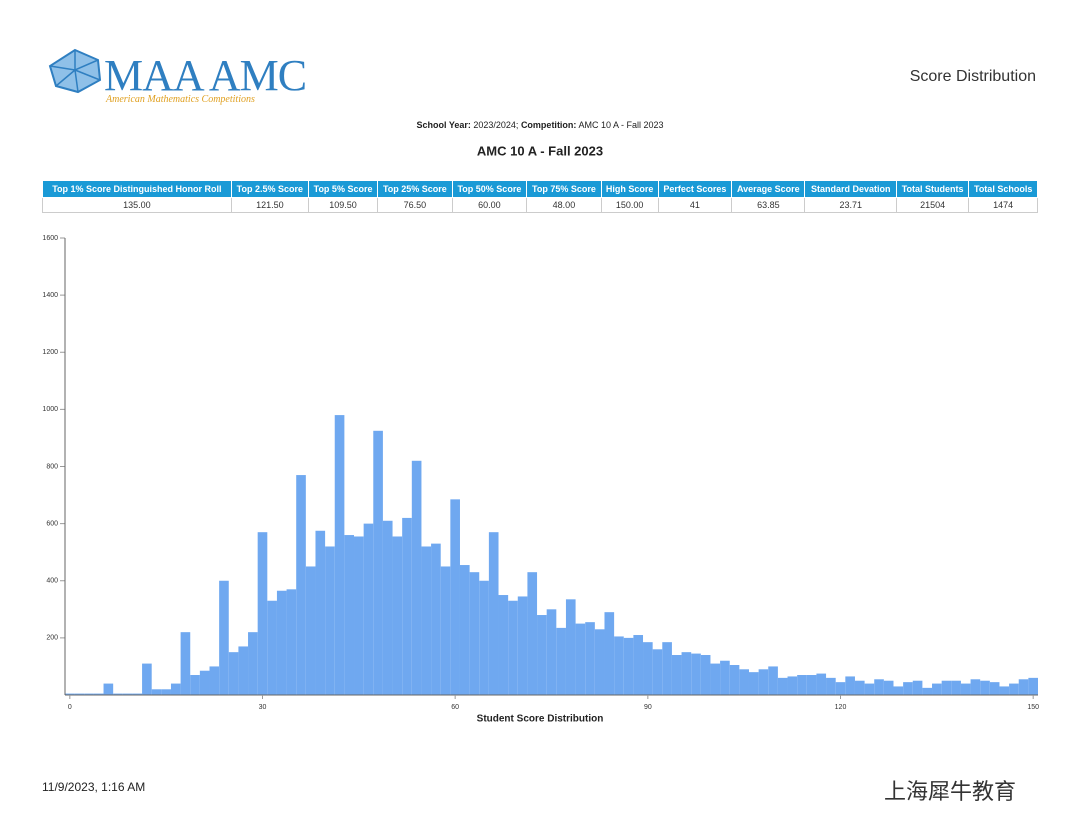  I want to click on y-tick-label: 400, so click(52, 581).